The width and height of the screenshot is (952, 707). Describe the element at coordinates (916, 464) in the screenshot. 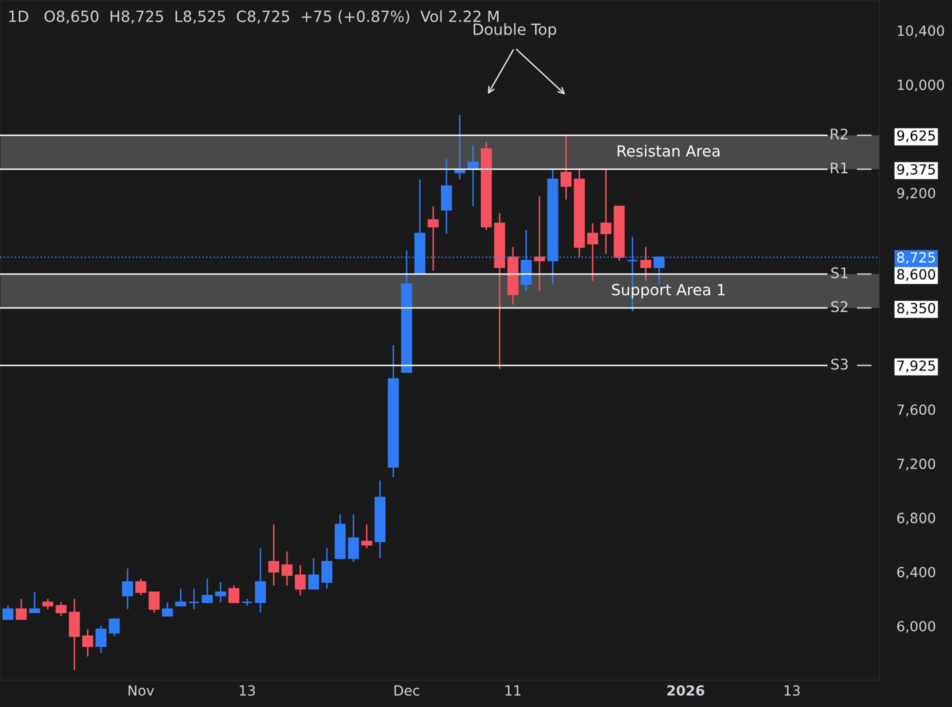

I see `y-tick-label: 7,200` at that location.